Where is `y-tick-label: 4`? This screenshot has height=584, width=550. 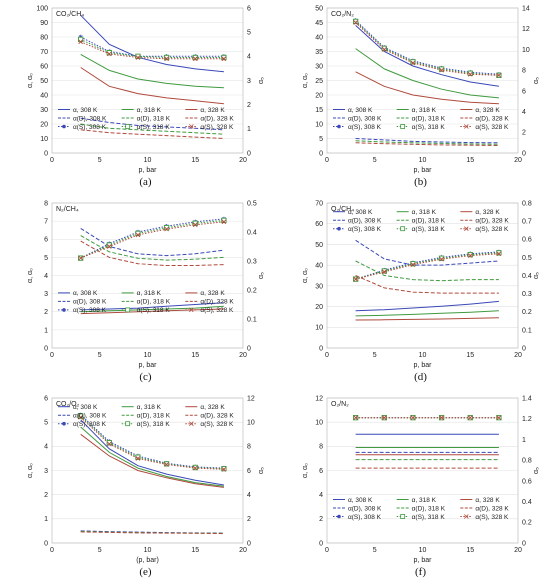 y-tick-label: 4 is located at coordinates (46, 447).